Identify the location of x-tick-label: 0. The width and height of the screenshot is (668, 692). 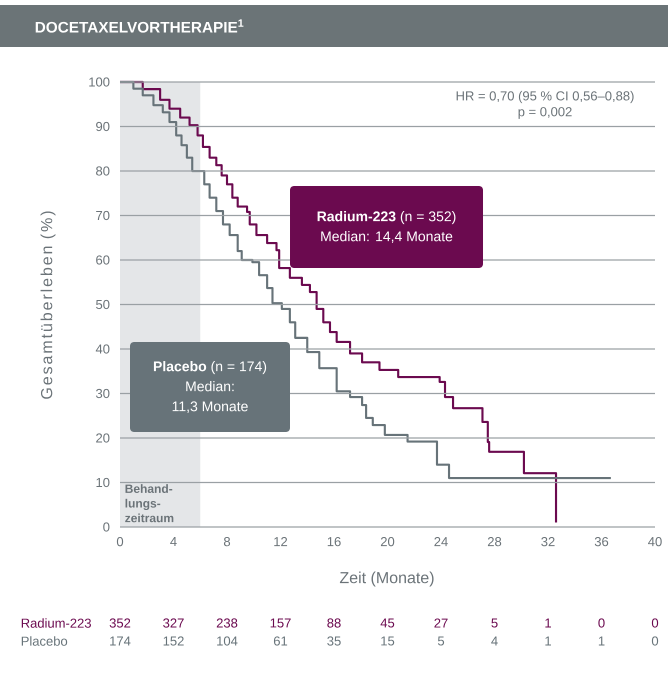
(120, 541).